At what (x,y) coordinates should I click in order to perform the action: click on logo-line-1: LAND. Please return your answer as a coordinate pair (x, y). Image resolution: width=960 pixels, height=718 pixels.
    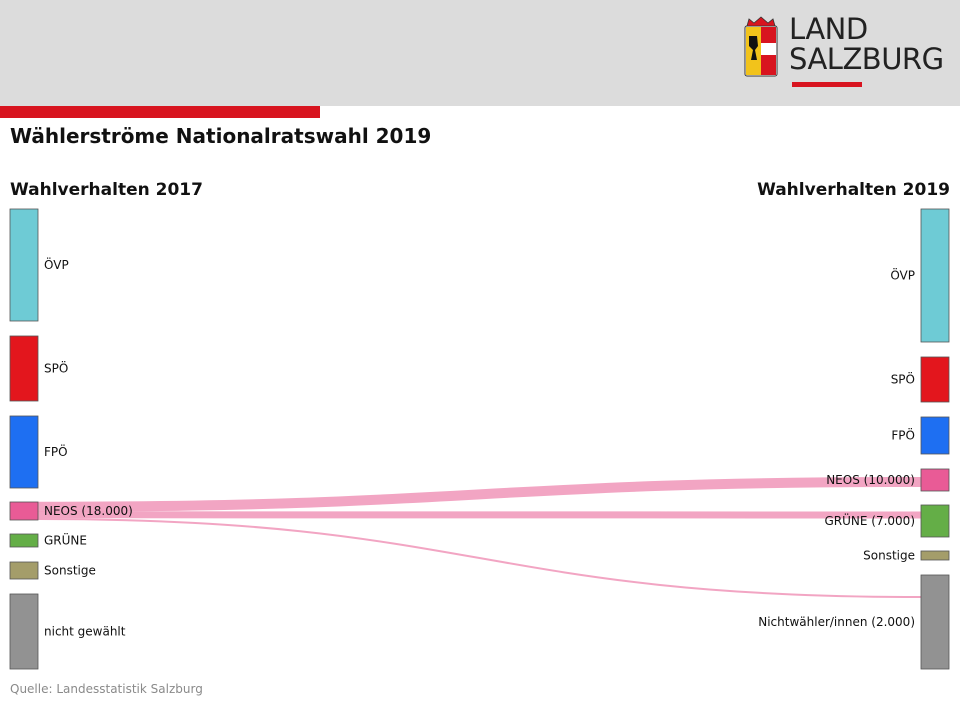
    Looking at the image, I should click on (828, 29).